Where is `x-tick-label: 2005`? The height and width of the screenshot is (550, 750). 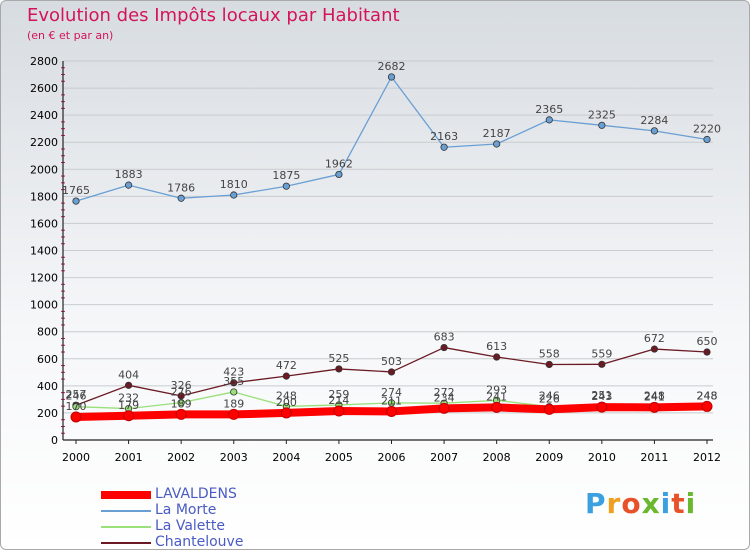
x-tick-label: 2005 is located at coordinates (339, 457).